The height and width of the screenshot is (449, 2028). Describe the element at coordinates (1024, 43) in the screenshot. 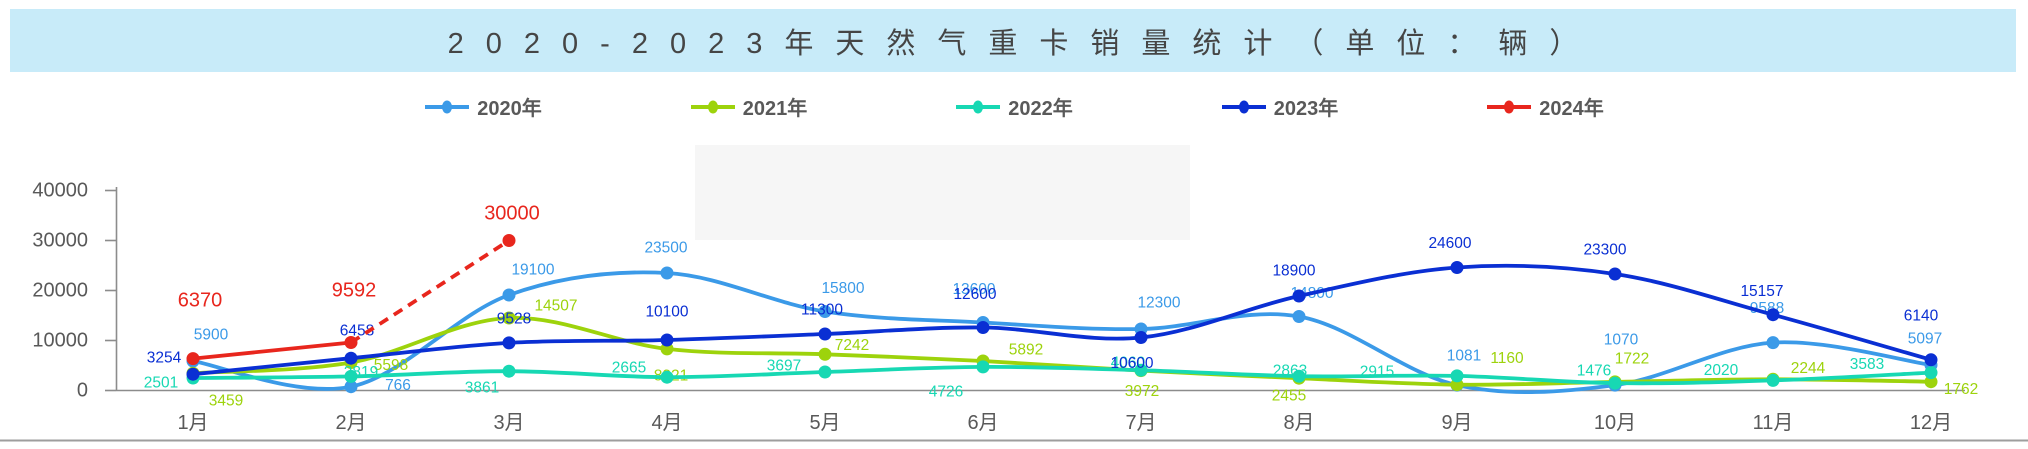

I see `chart-title: 2020-2023年天然气重卡销量统计（单位：辆）` at that location.